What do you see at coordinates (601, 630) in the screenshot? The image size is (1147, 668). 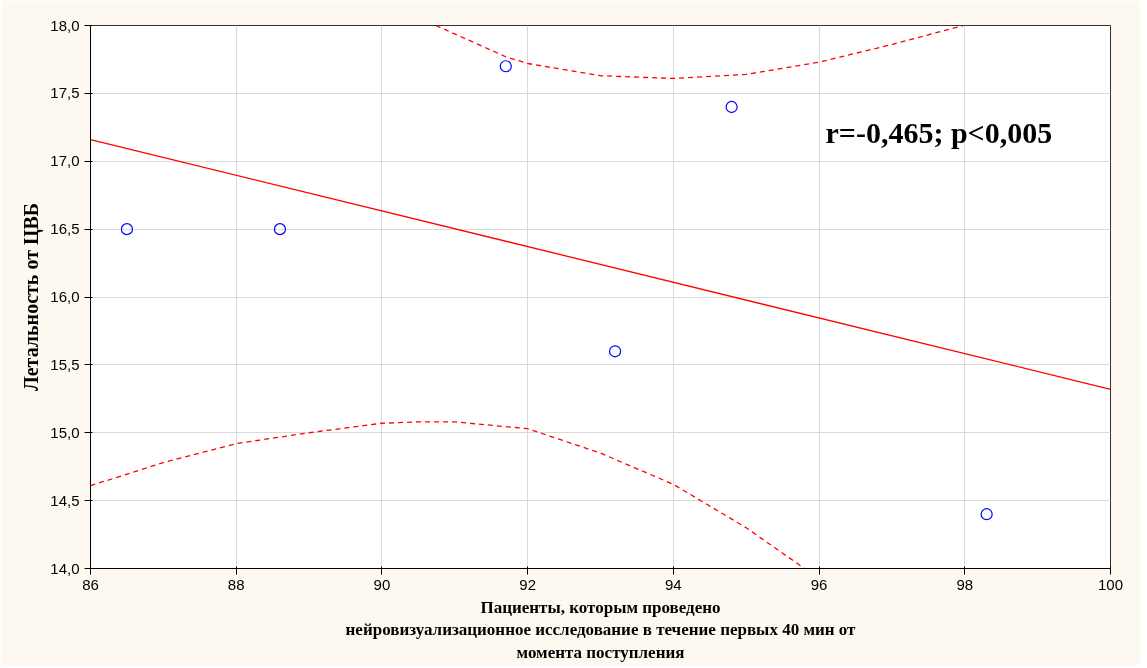 I see `x-axis-title: Пациенты, которым проведено нейровизуализационное исследование в течение первых 40 мин от момента поступления` at bounding box center [601, 630].